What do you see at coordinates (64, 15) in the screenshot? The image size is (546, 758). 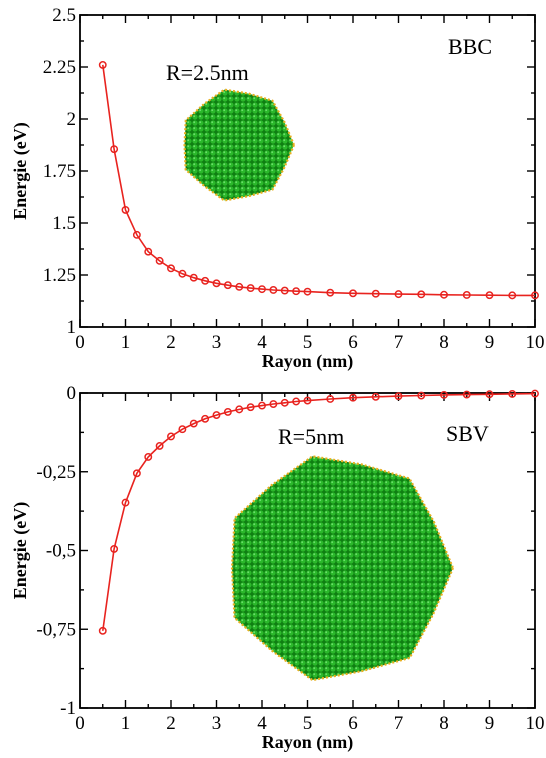 I see `y-tick-label: 2.5` at bounding box center [64, 15].